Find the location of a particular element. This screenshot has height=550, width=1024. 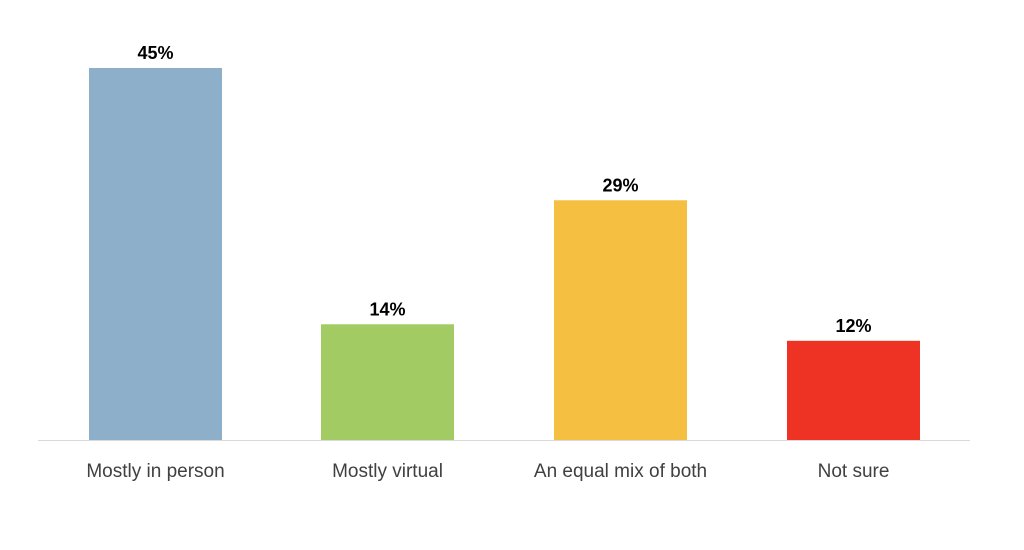

category-label-mostly-in-person: Mostly in person is located at coordinates (155, 471).